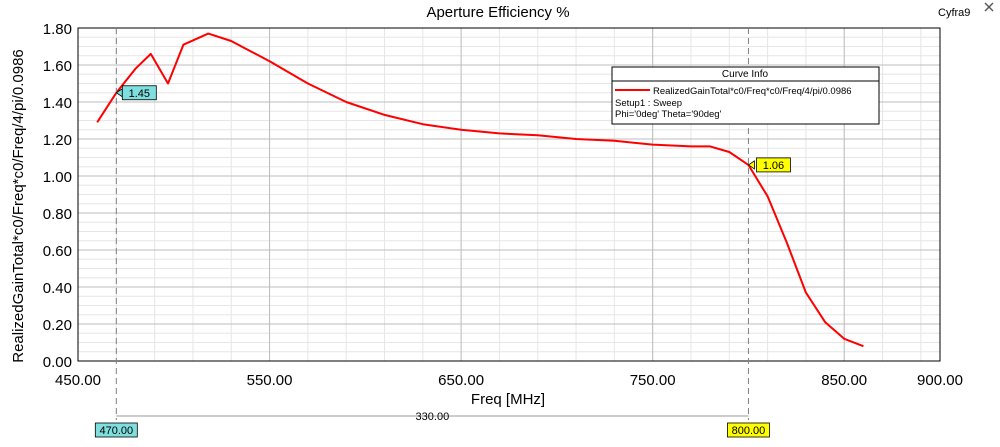 The height and width of the screenshot is (447, 1000). I want to click on marker-x-label: 470.00, so click(116, 431).